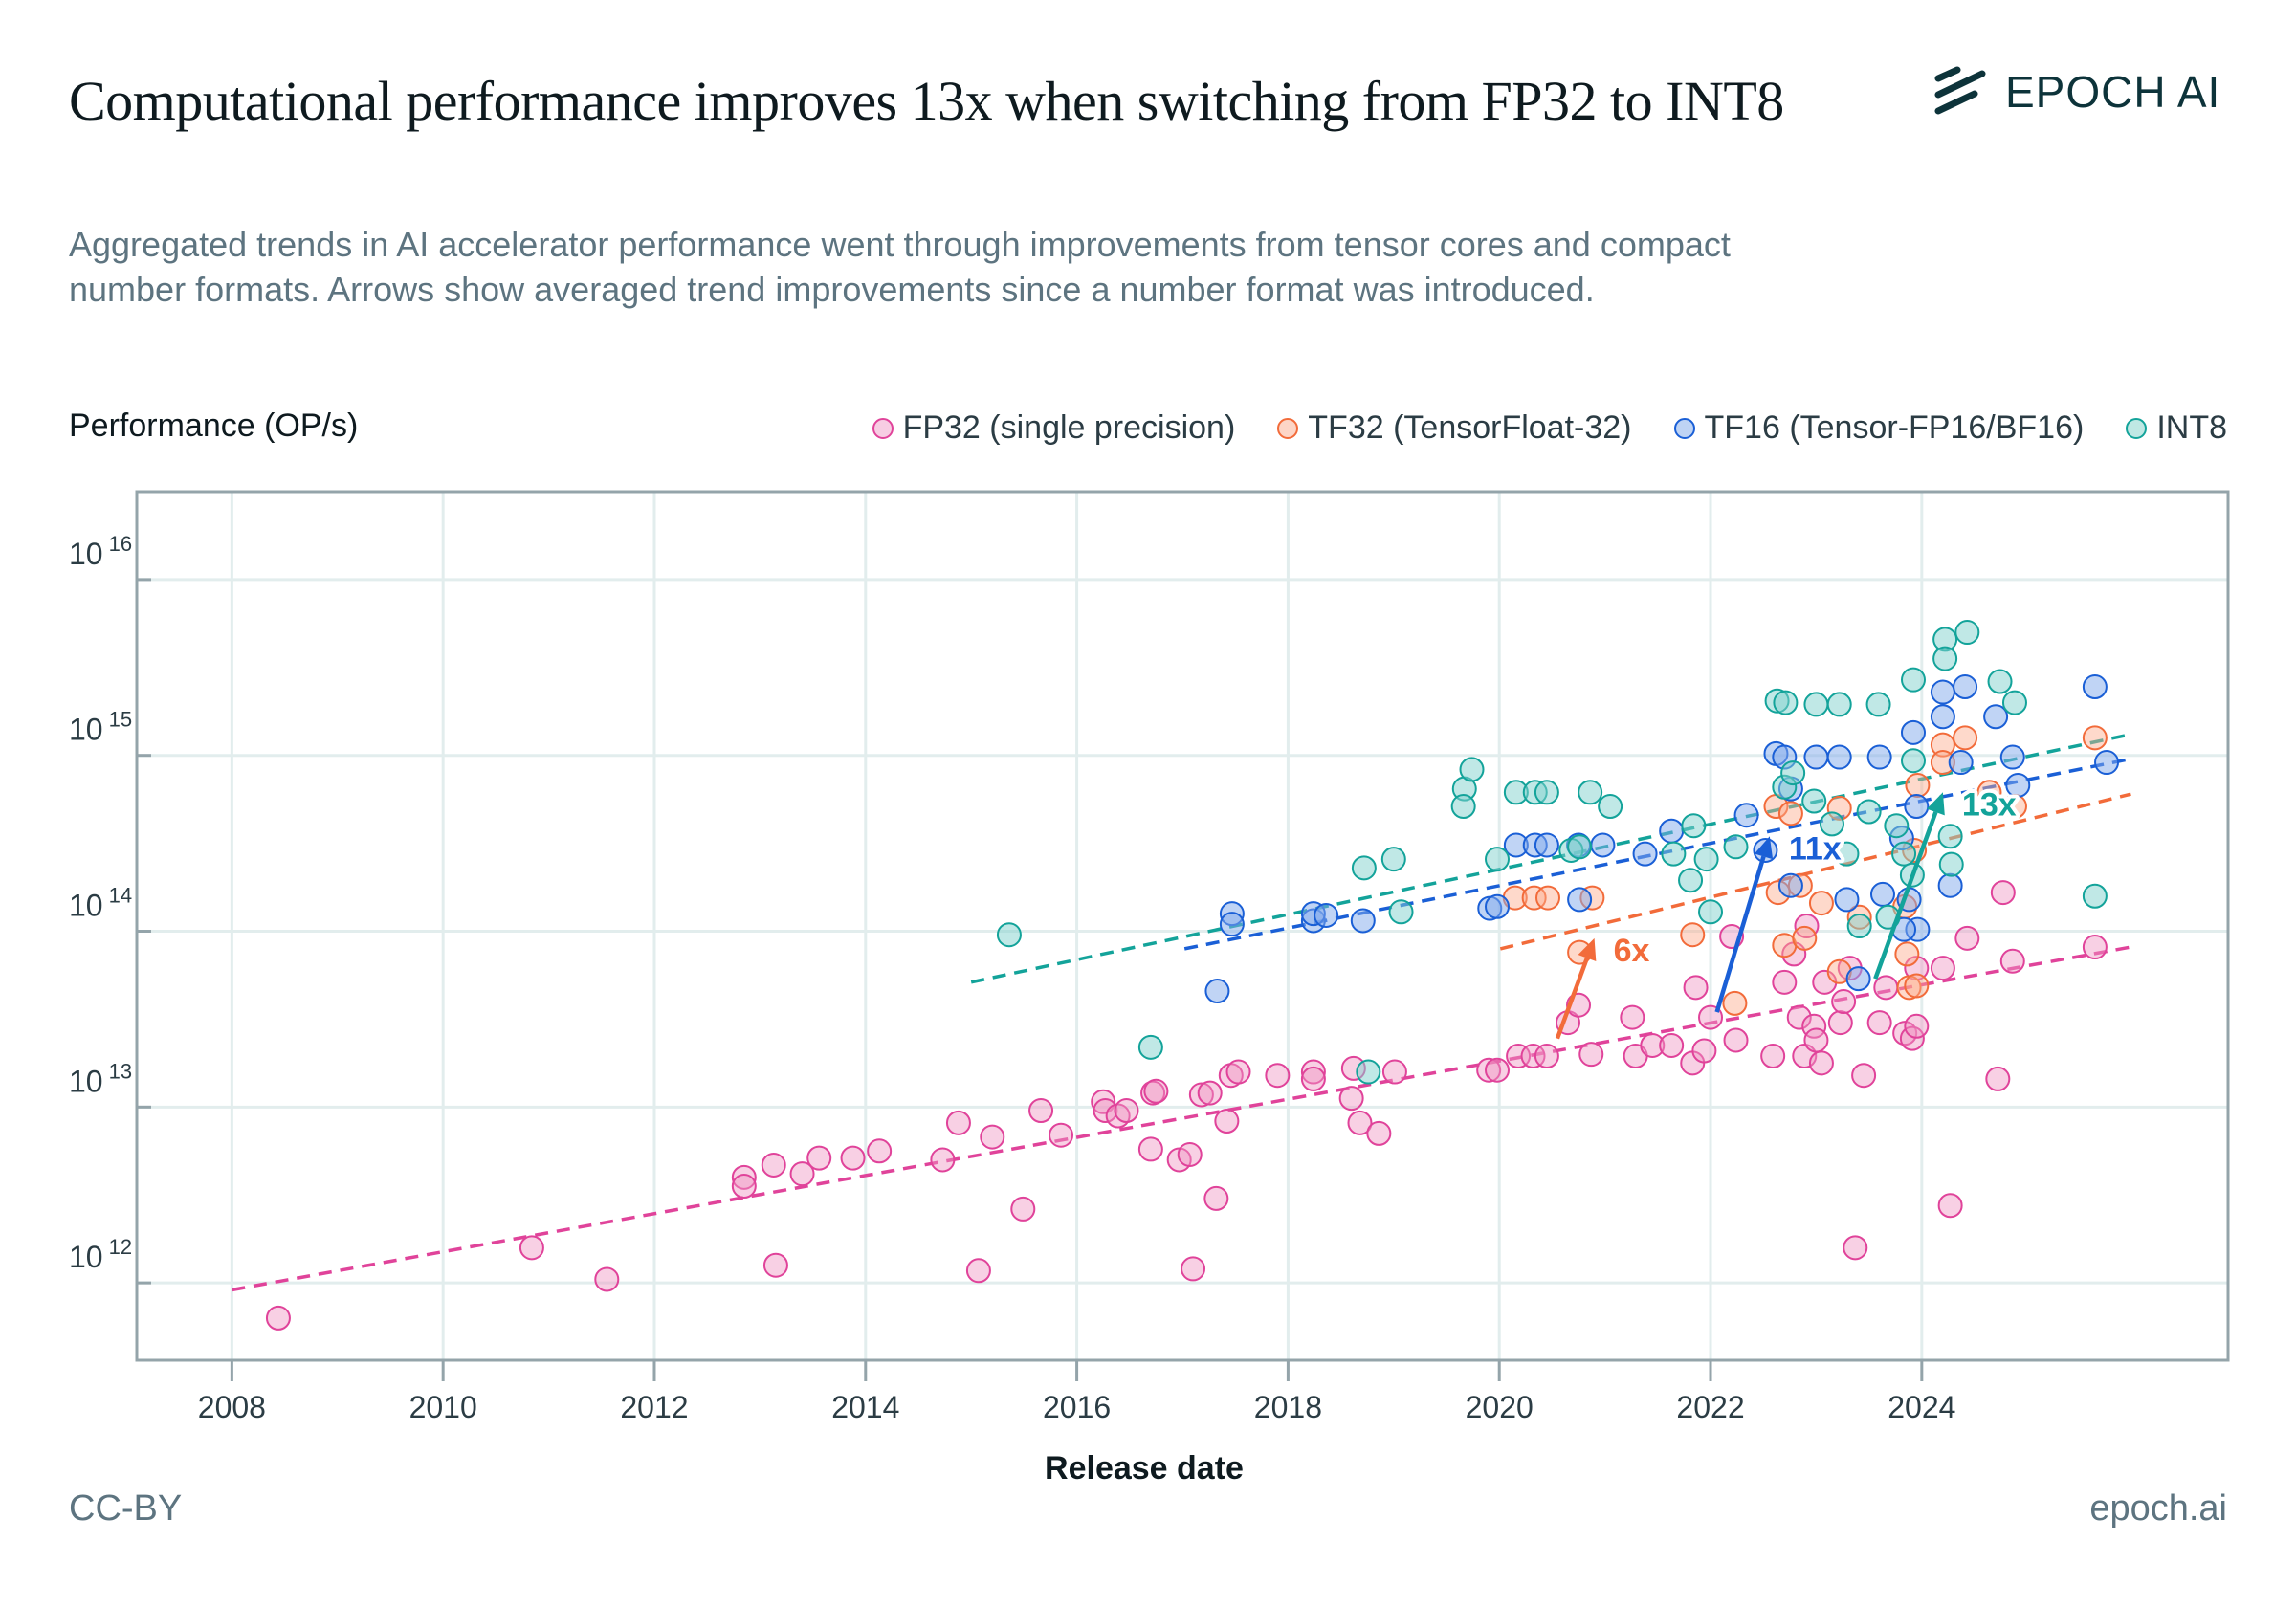 The image size is (2296, 1607). Describe the element at coordinates (2076, 92) in the screenshot. I see `epoch-ai-logo: EPOCH AI` at that location.